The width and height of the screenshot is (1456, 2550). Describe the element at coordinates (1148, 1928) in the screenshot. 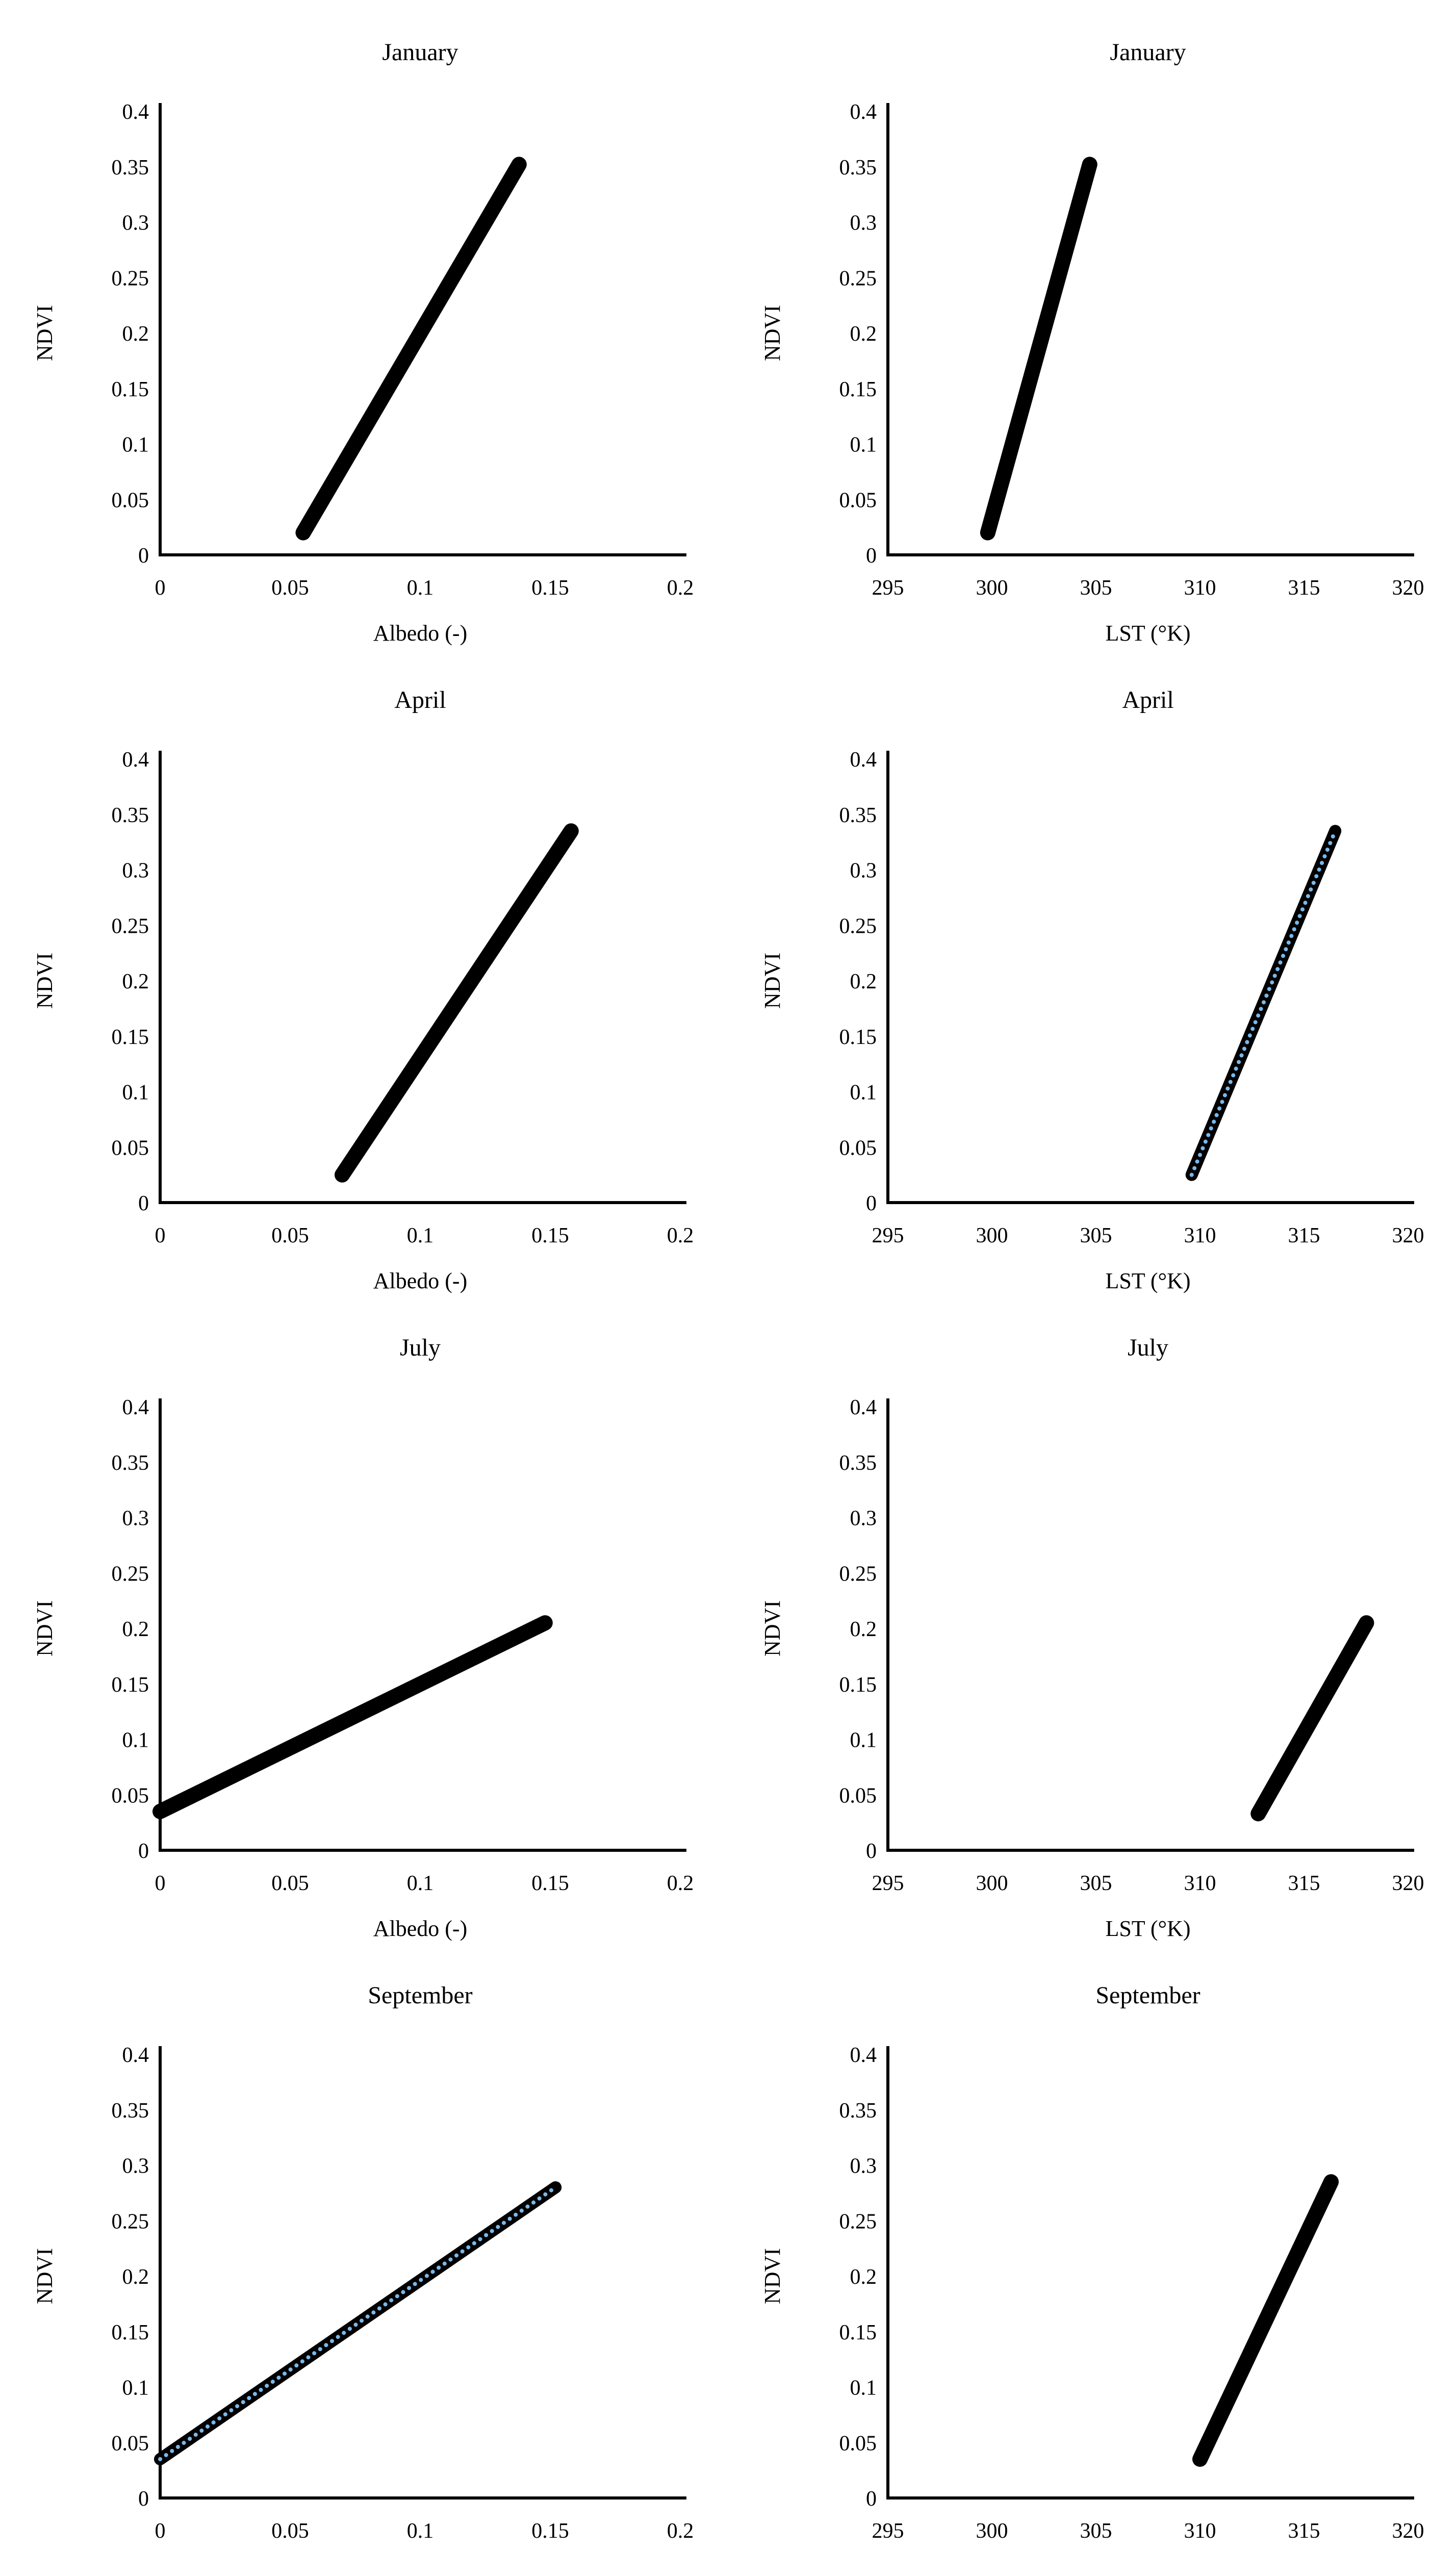

I see `x-axis-title: LST (°K)` at that location.